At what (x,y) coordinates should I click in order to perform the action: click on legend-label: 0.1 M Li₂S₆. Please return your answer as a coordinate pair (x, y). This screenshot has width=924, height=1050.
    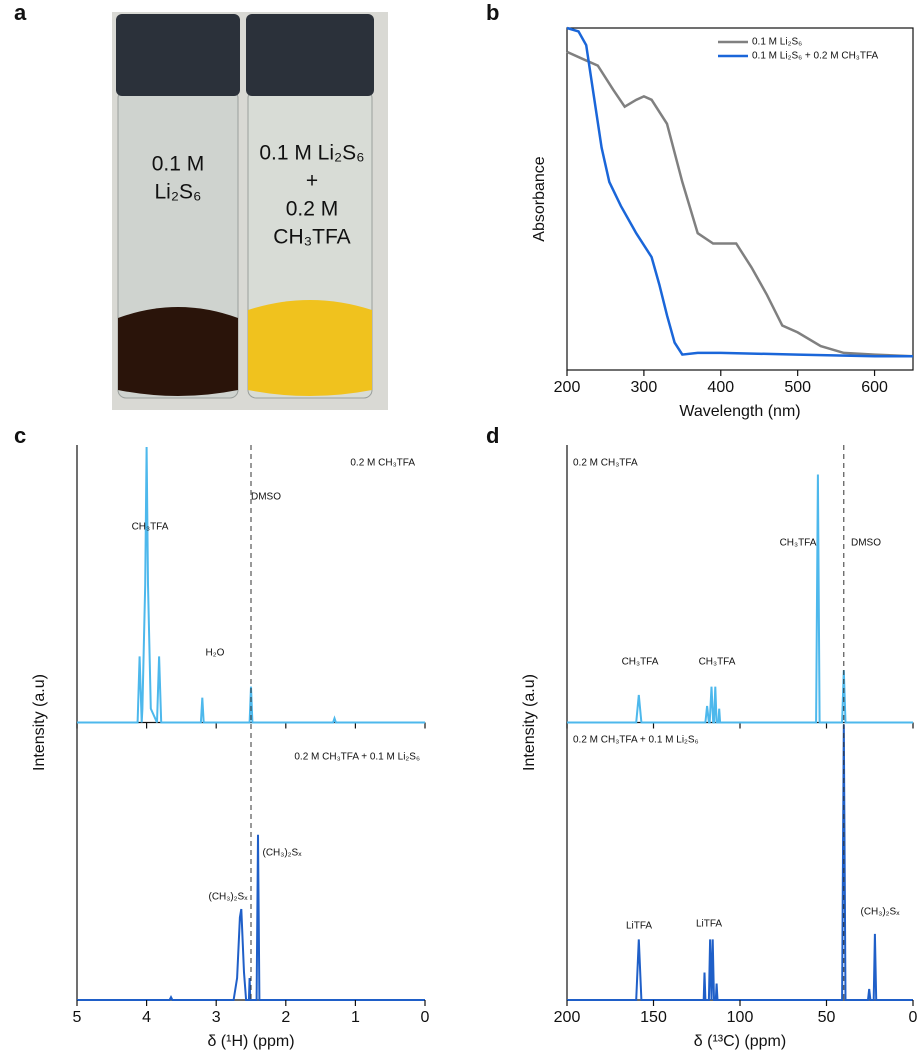
    Looking at the image, I should click on (777, 42).